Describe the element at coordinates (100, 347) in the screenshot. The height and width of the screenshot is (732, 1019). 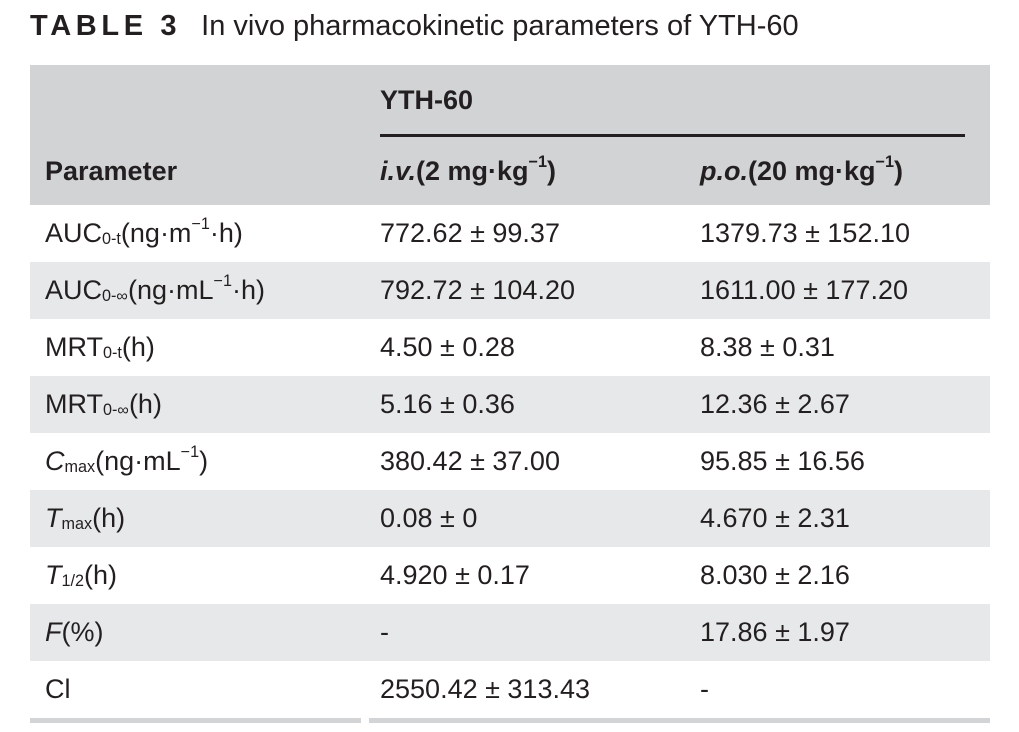
I see `parameter-cell: MRT 0-t (h)` at that location.